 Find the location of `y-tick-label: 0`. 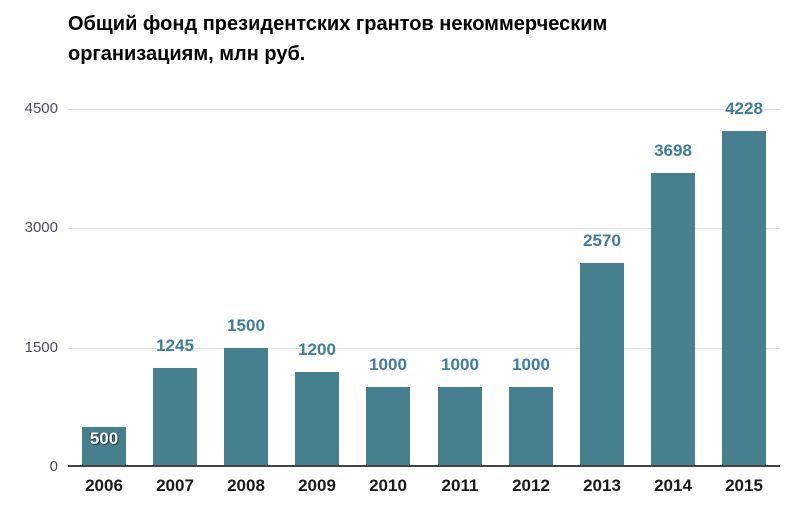

y-tick-label: 0 is located at coordinates (53, 466).